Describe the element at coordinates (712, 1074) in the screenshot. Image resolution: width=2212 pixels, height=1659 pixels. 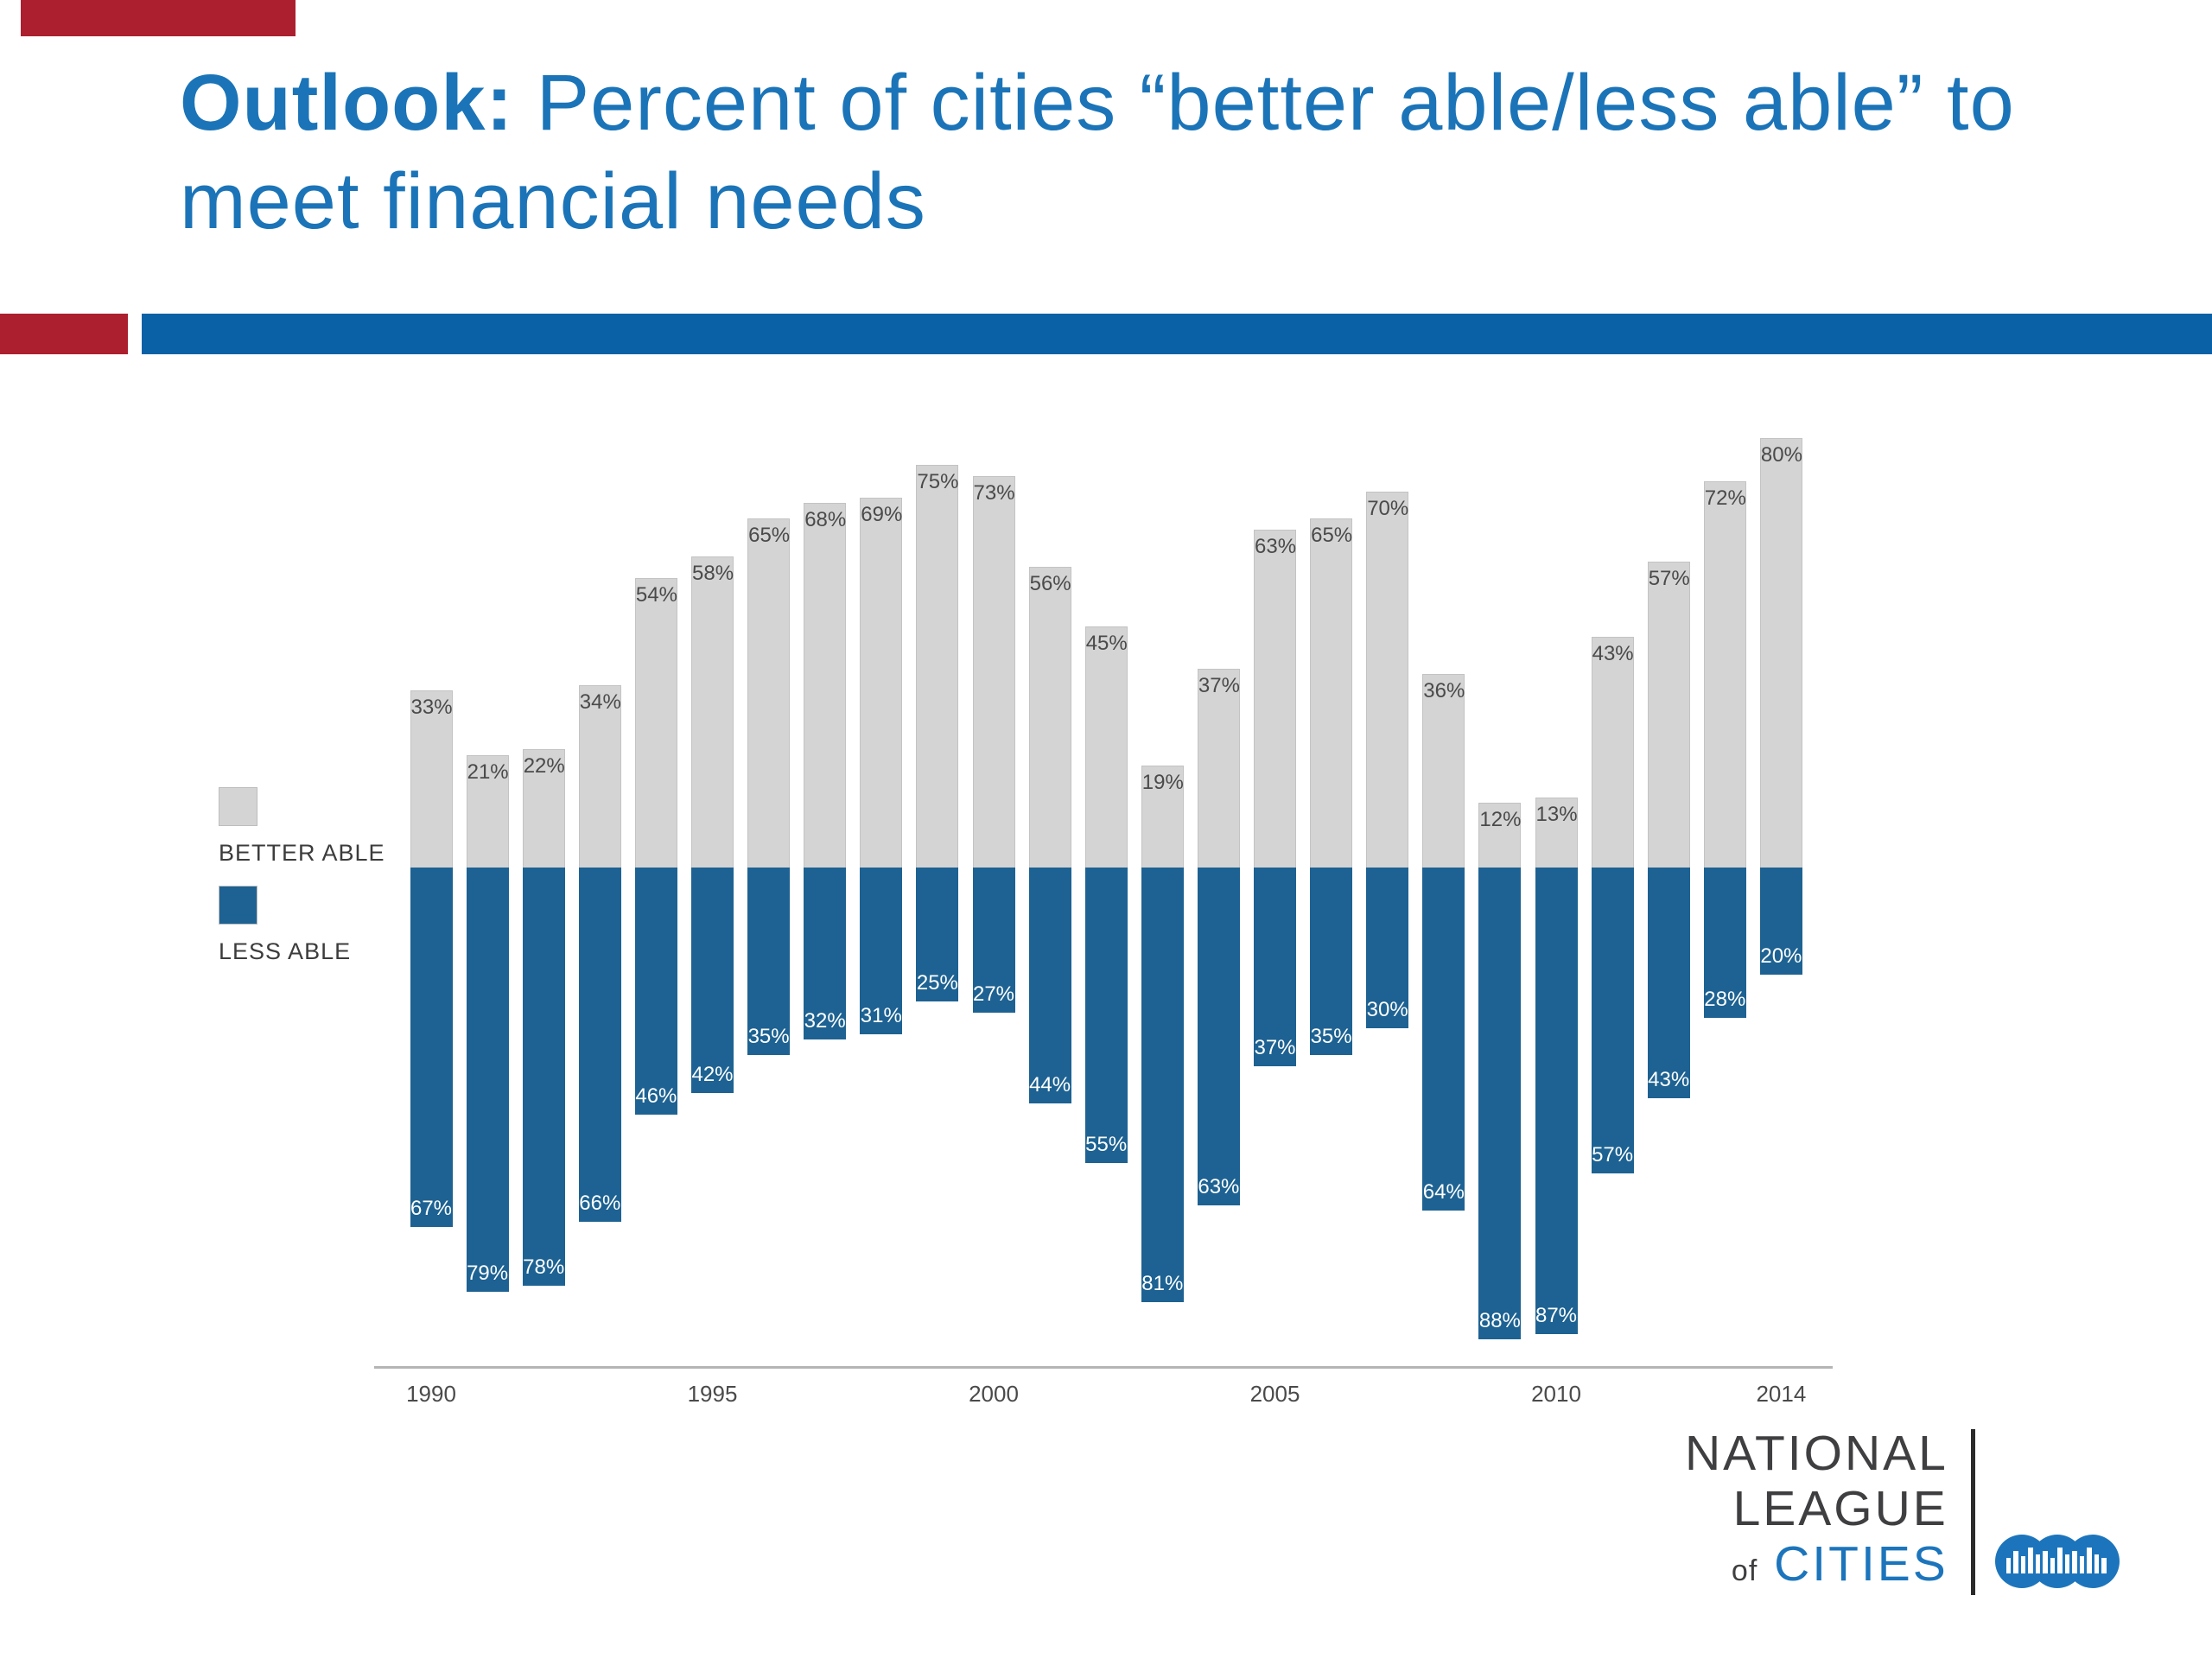
I see `bar-label-less-able: 42%` at that location.